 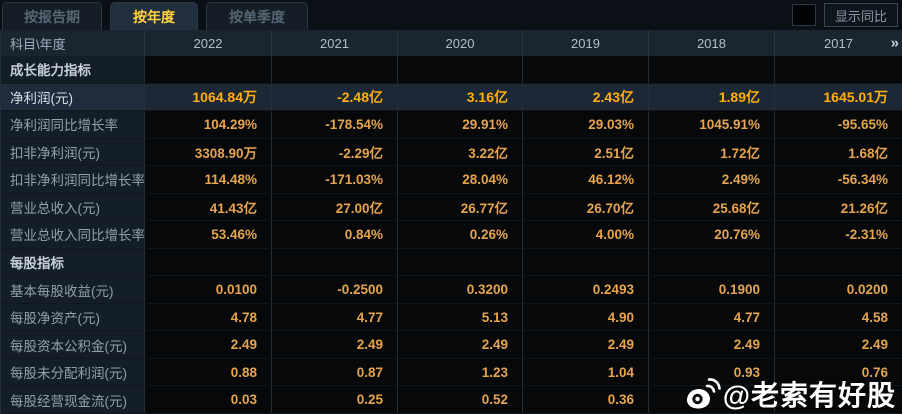 I want to click on cell-value: 114.48%, so click(x=208, y=179).